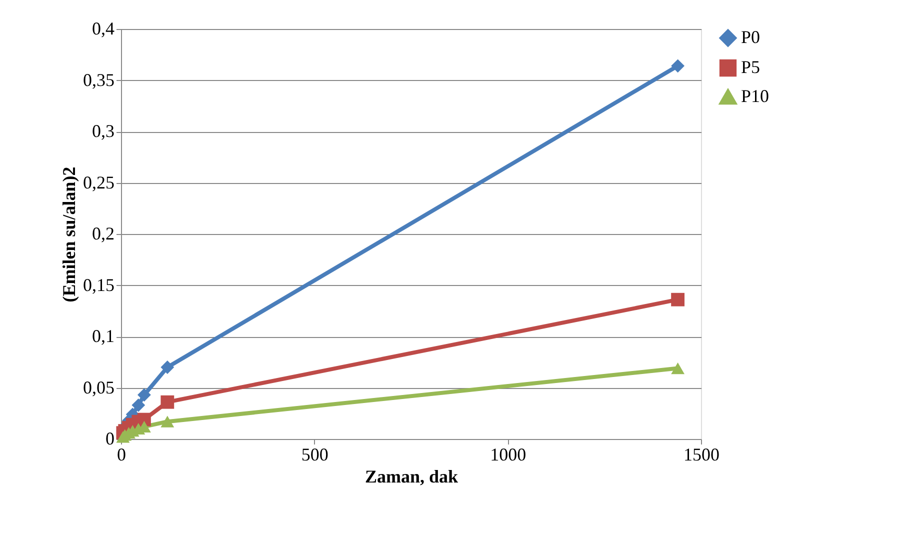  Describe the element at coordinates (98, 387) in the screenshot. I see `y-tick-label: 0,05` at that location.